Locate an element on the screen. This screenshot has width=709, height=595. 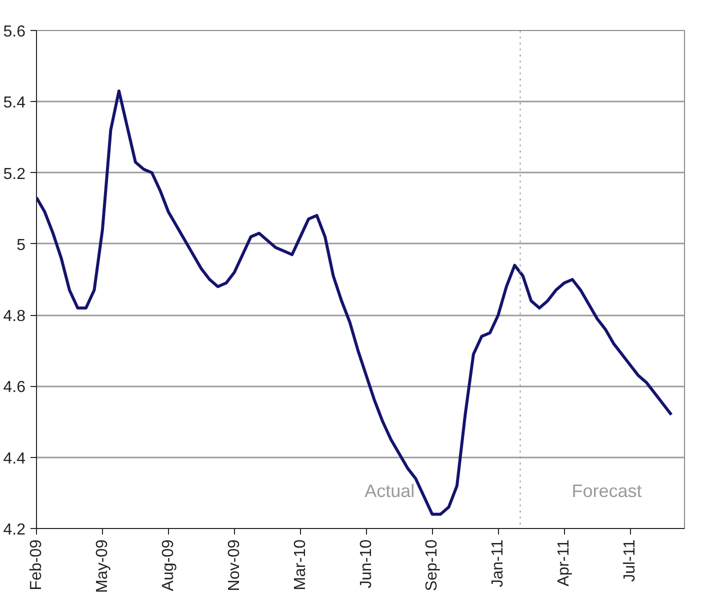
x-tick-label: Jul-11 is located at coordinates (630, 560).